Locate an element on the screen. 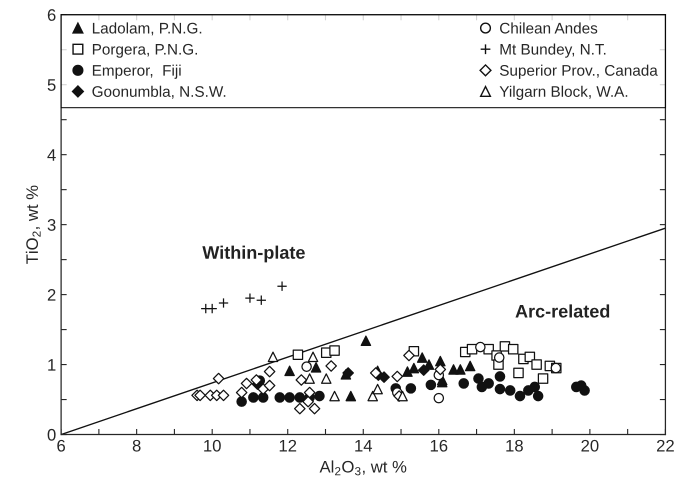  annotation: Within-plate is located at coordinates (253, 254).